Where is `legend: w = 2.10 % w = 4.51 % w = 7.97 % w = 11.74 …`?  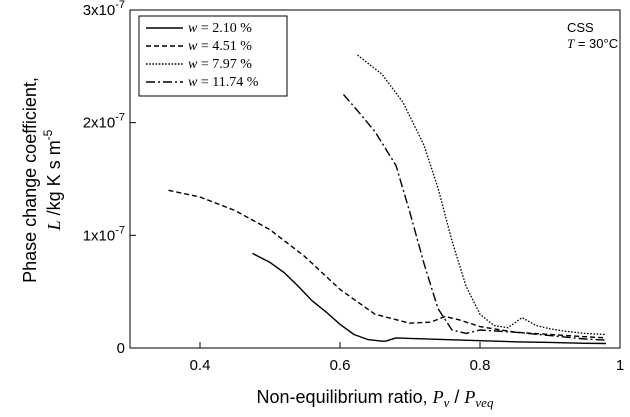 legend: w = 2.10 % w = 4.51 % w = 7.97 % w = 11.74 … is located at coordinates (213, 56).